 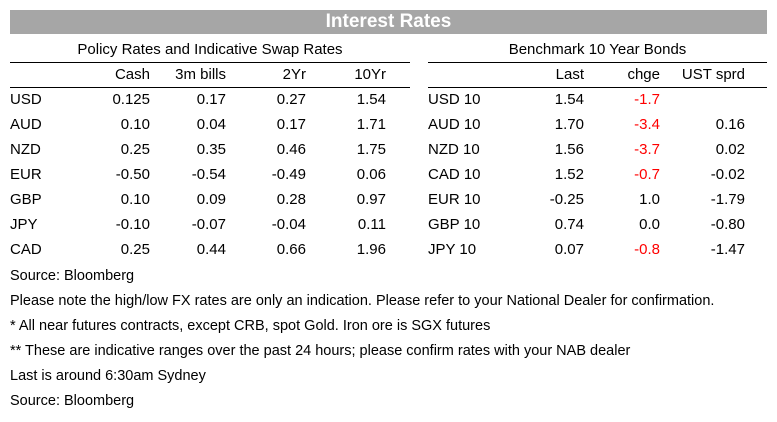 I want to click on bond-sprd-cell: -0.80, so click(x=727, y=224).